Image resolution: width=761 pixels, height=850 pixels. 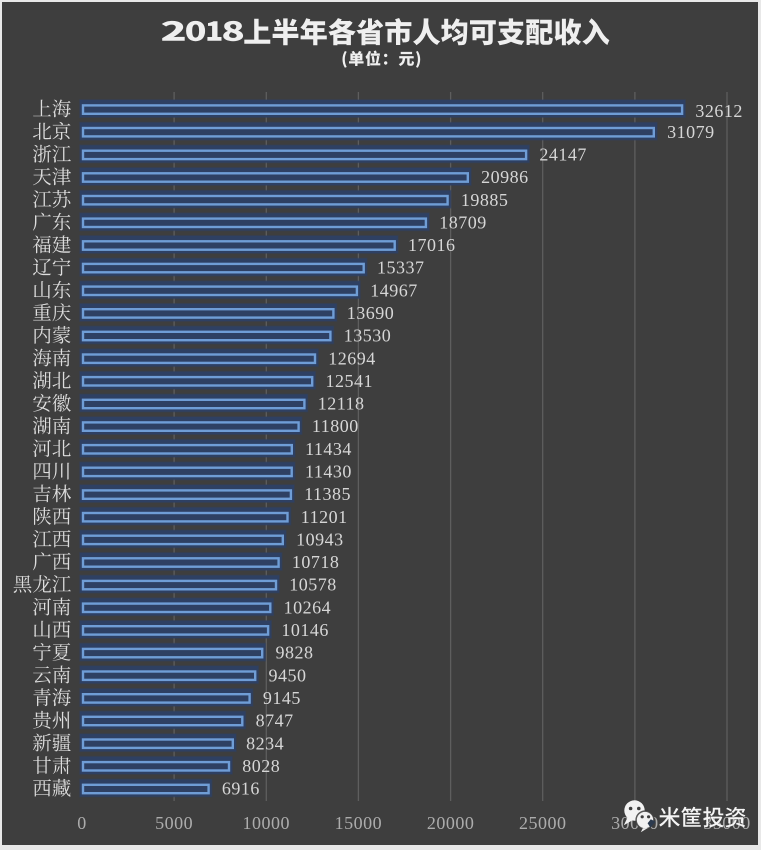 What do you see at coordinates (350, 381) in the screenshot?
I see `svg-text: 12541` at bounding box center [350, 381].